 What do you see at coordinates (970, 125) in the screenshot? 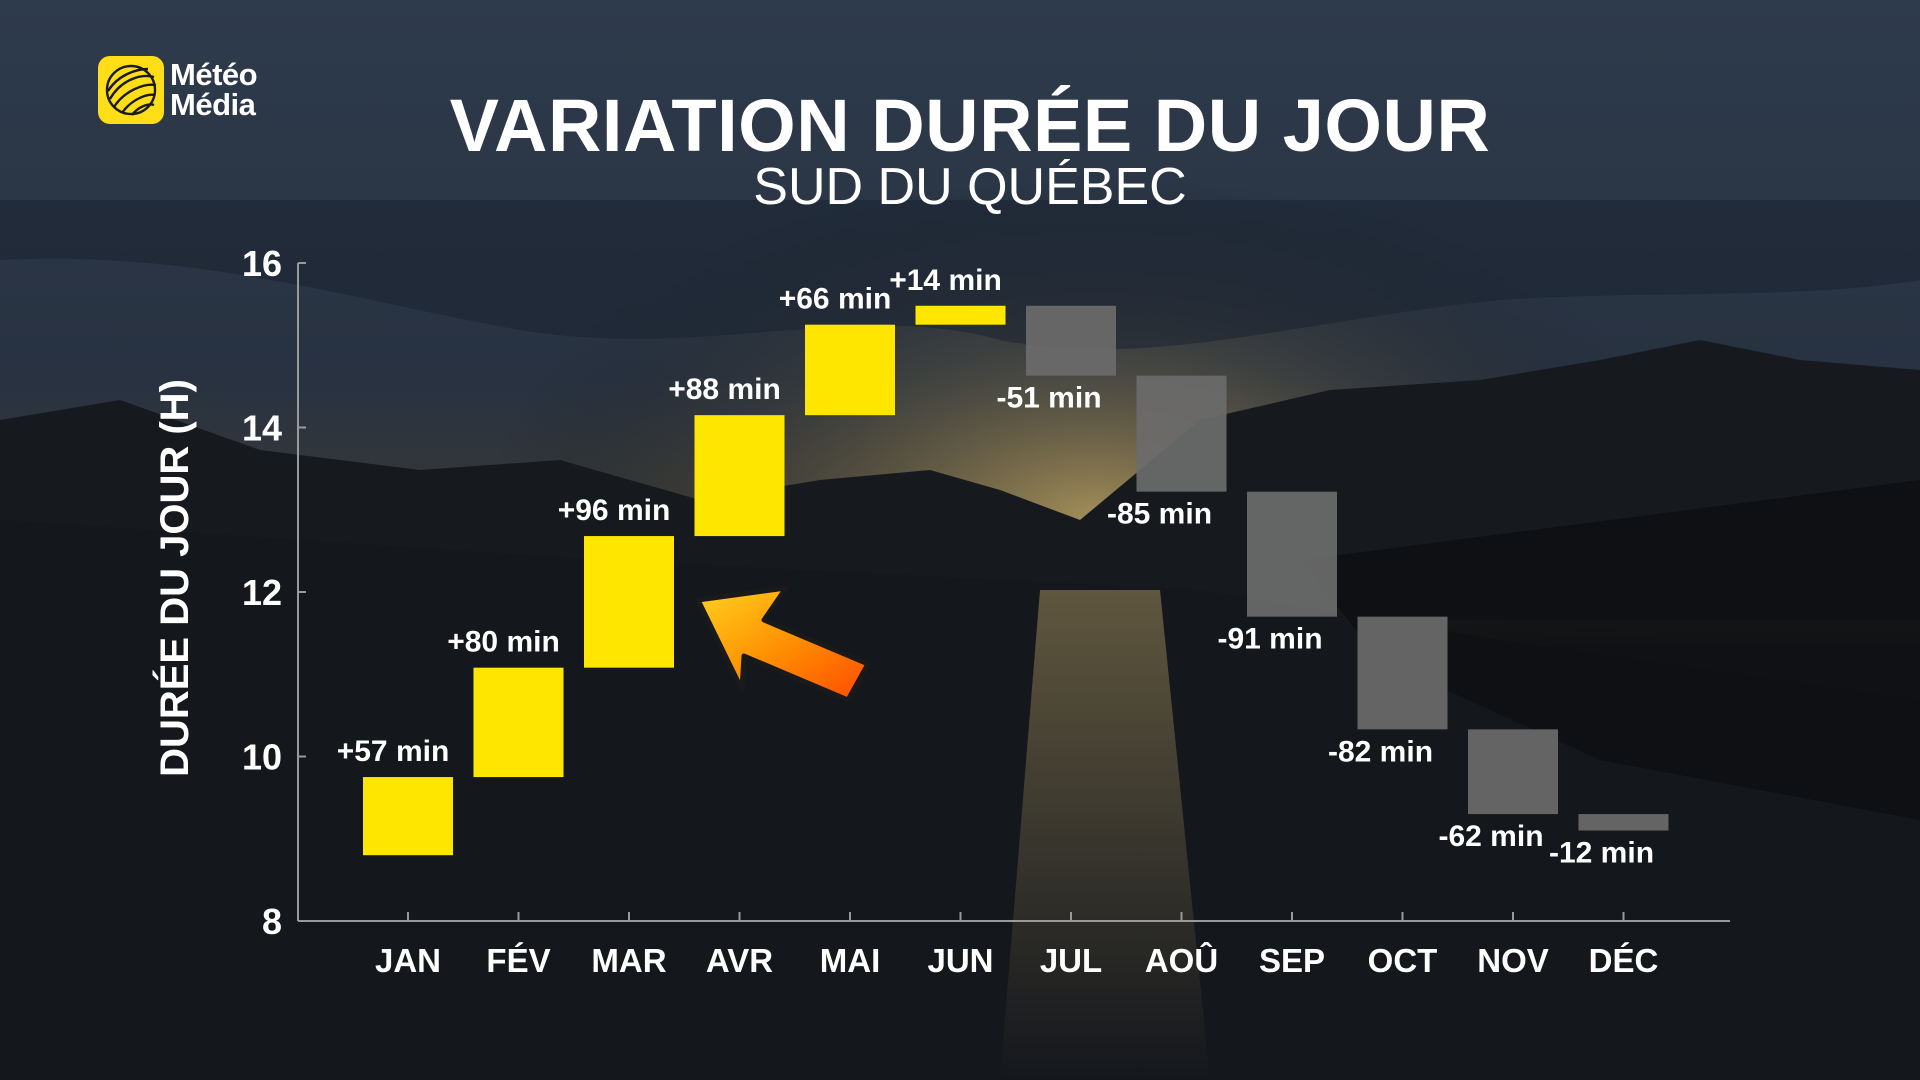
I see `chart-title: VARIATION DURÉE DU JOUR` at bounding box center [970, 125].